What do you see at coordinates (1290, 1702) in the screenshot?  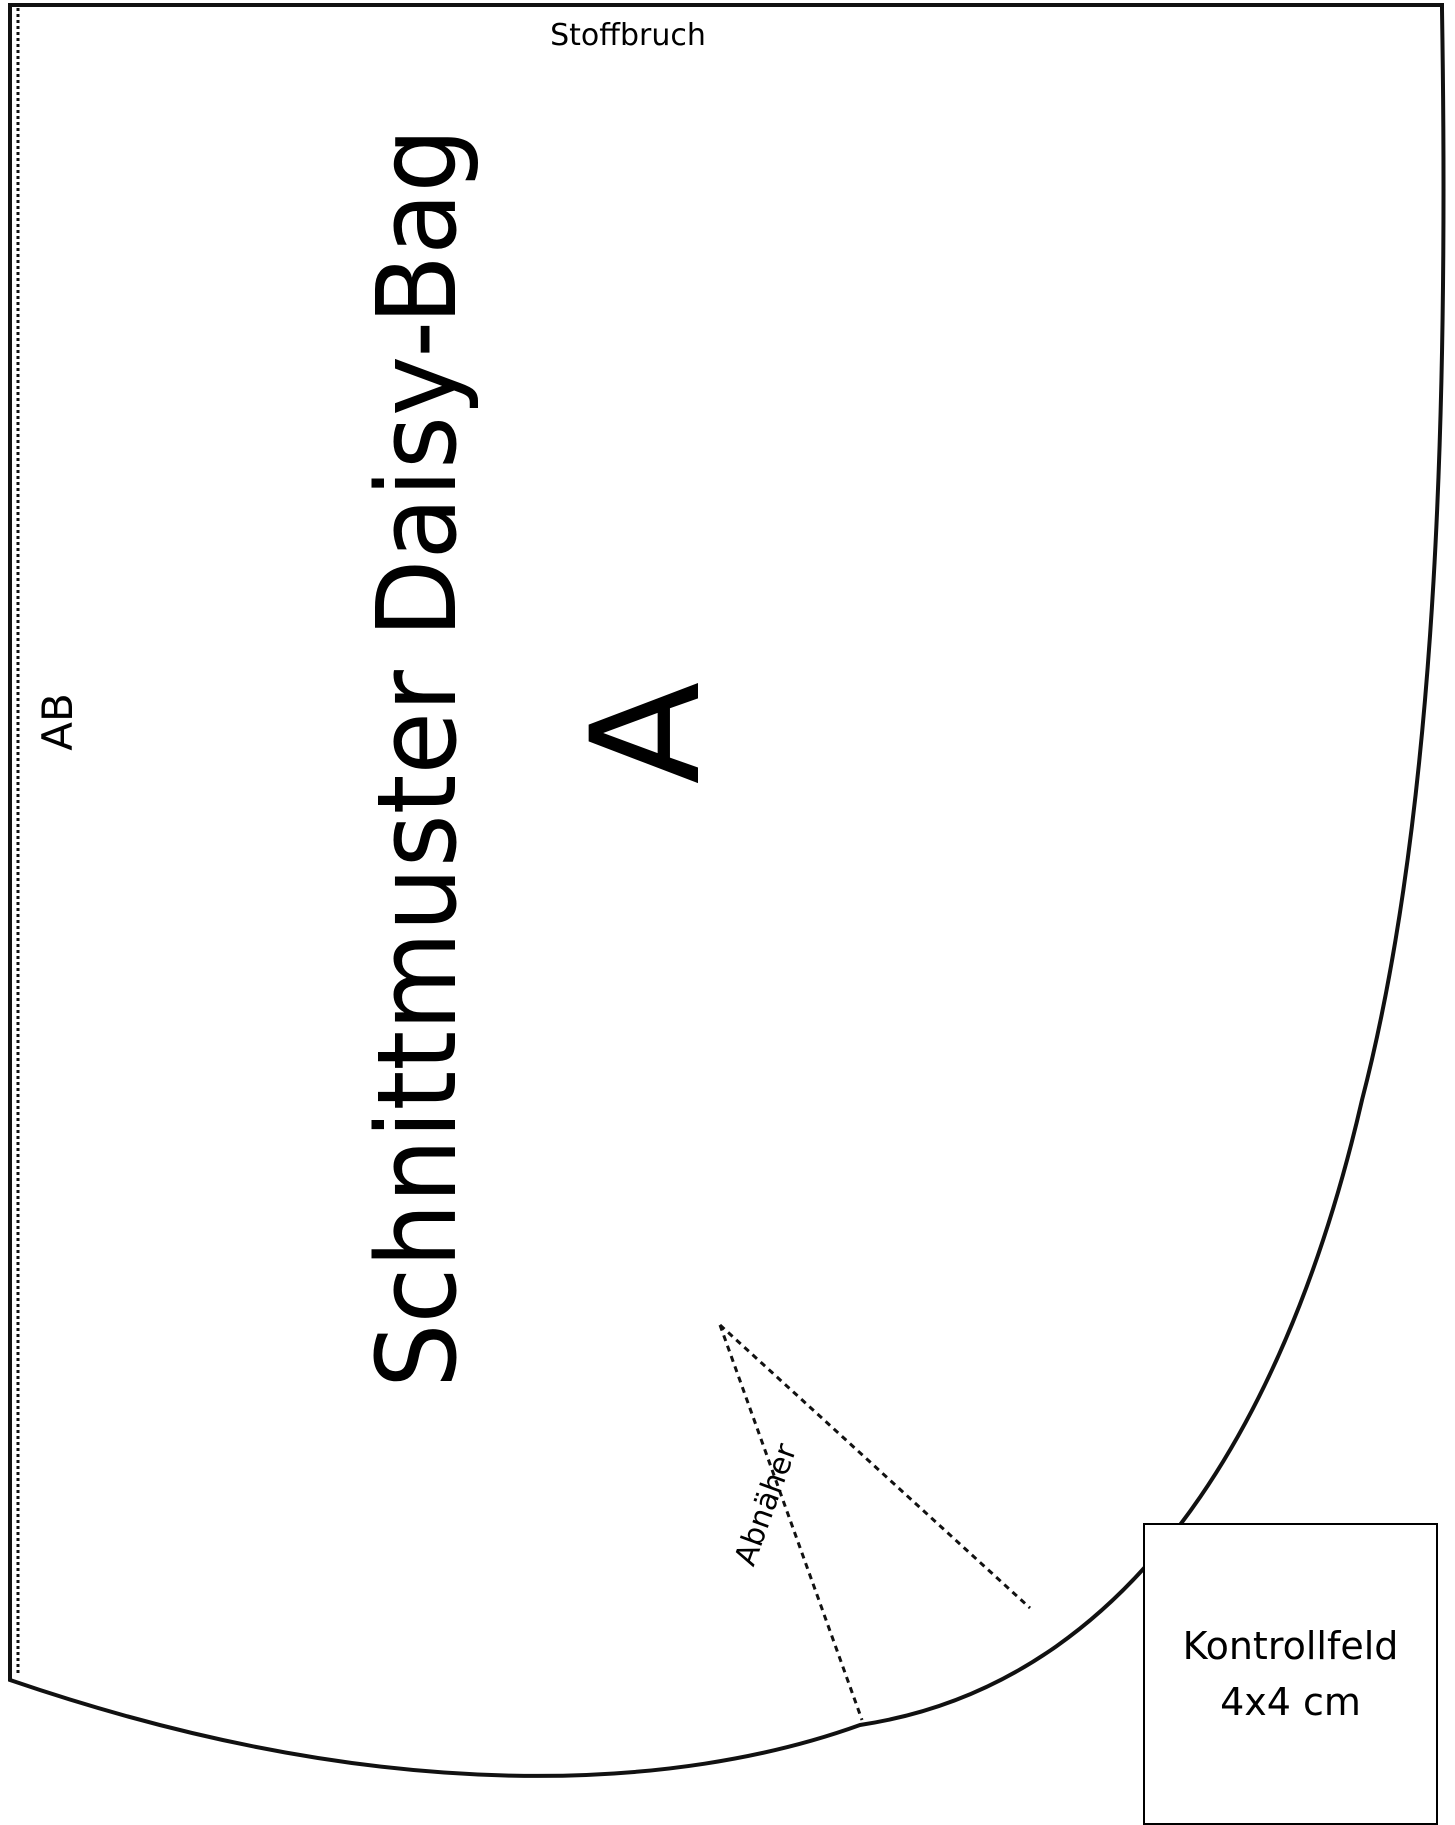 I see `control-square-size: 4x4 cm` at bounding box center [1290, 1702].